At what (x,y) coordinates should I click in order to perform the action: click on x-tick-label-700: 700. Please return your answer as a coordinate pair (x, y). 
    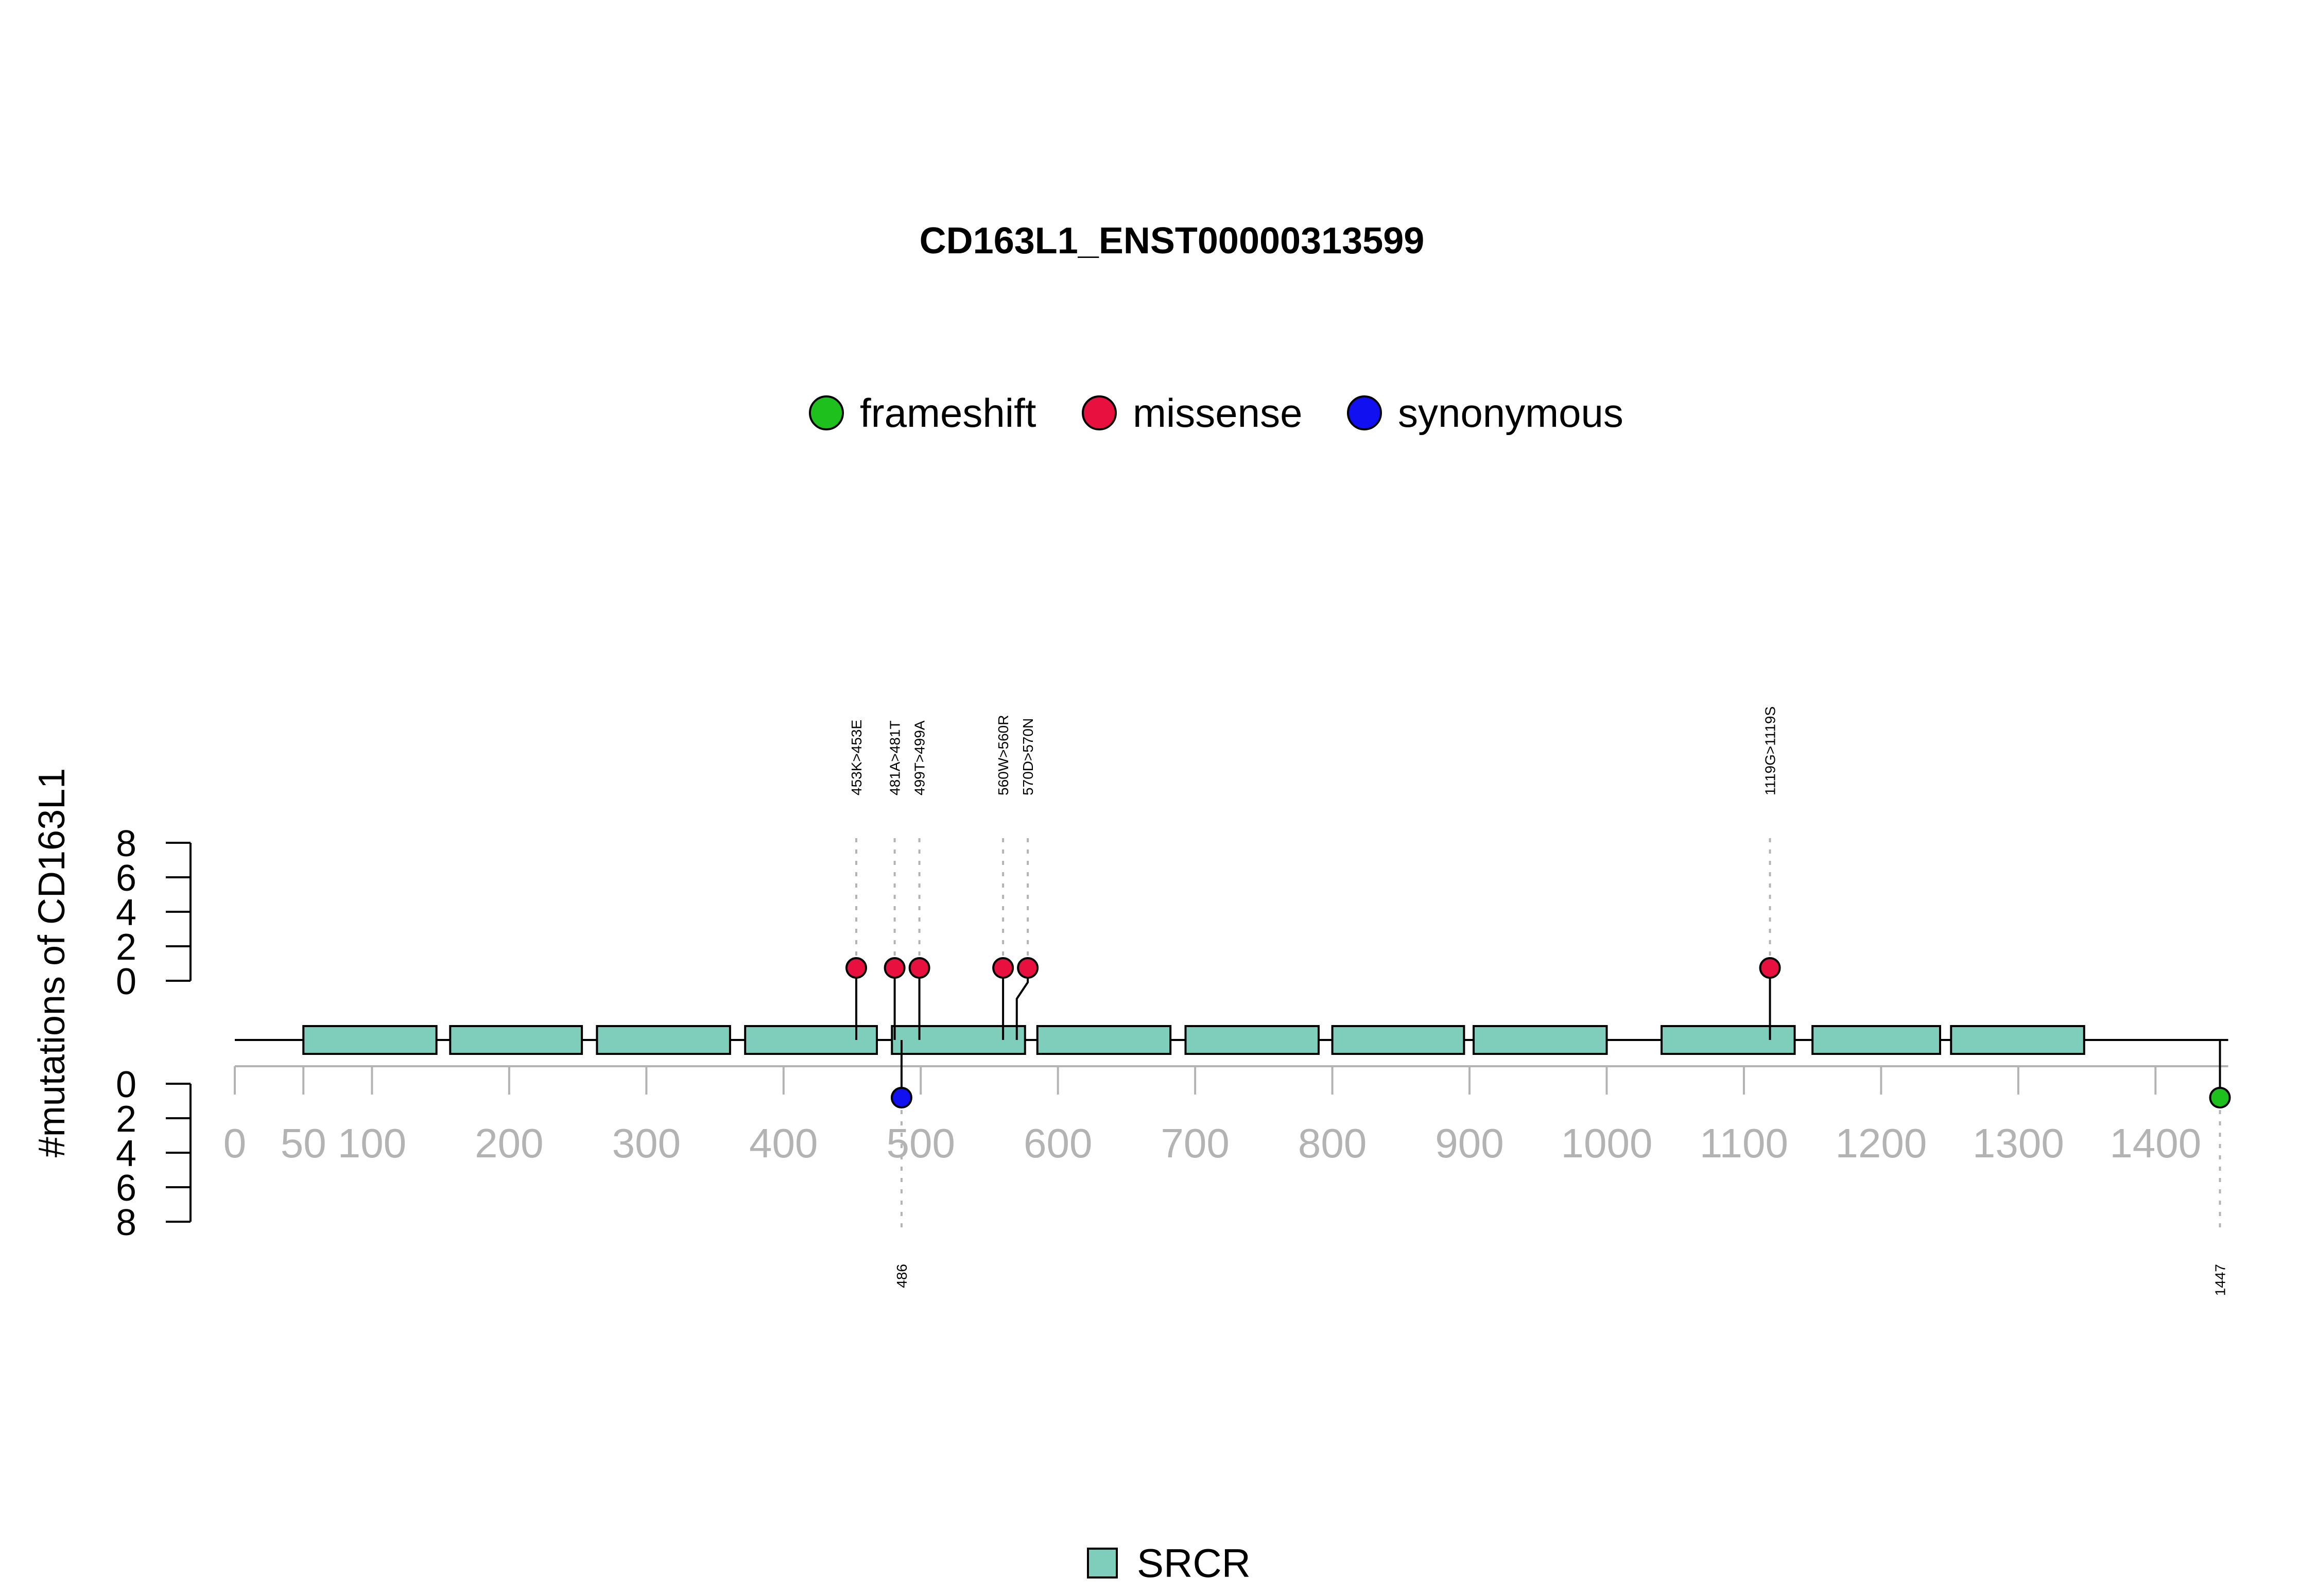
    Looking at the image, I should click on (1195, 1143).